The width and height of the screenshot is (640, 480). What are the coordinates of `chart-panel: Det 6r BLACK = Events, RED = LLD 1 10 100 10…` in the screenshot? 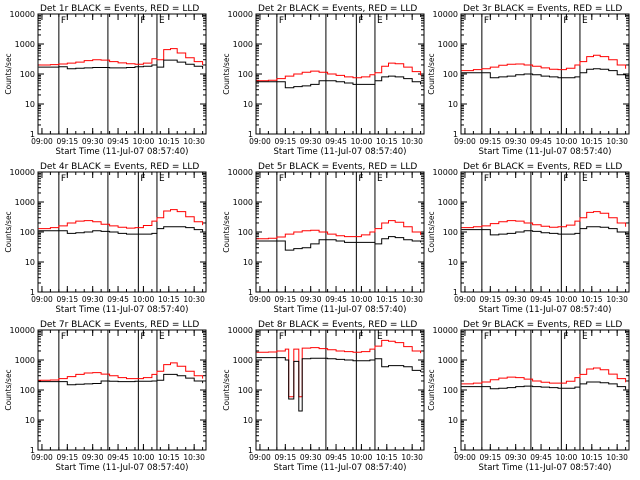 It's located at (528, 238).